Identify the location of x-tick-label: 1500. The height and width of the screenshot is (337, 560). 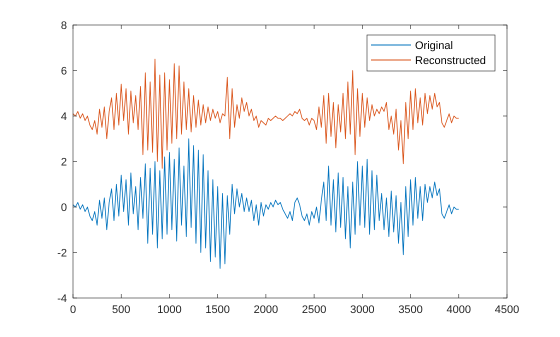
(217, 310).